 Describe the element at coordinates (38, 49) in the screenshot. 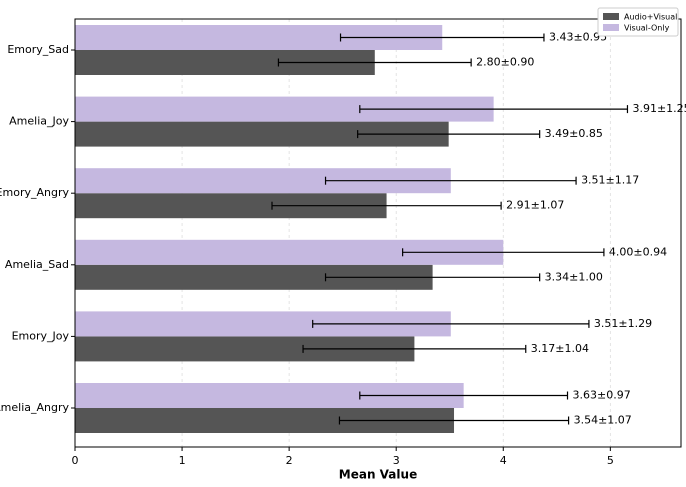

I see `y-tick-label: Emory_Sad` at that location.